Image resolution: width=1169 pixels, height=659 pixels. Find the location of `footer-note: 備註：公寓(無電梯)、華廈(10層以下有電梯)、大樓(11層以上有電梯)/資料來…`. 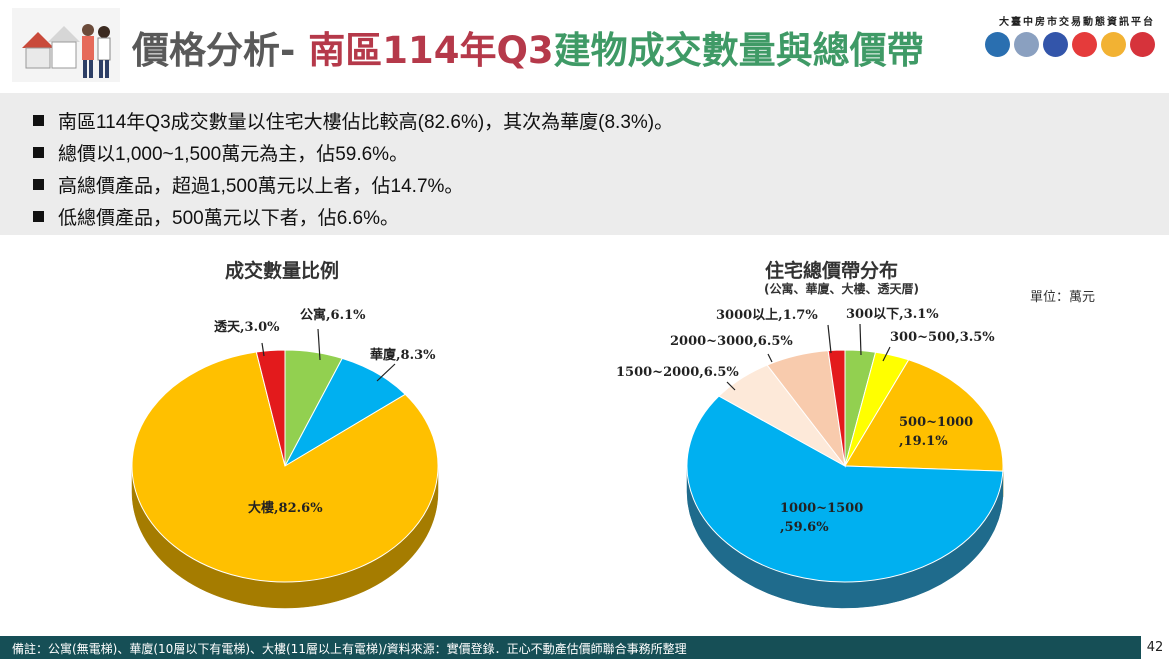

footer-note: 備註：公寓(無電梯)、華廈(10層以下有電梯)、大樓(11層以上有電梯)/資料來… is located at coordinates (349, 649).